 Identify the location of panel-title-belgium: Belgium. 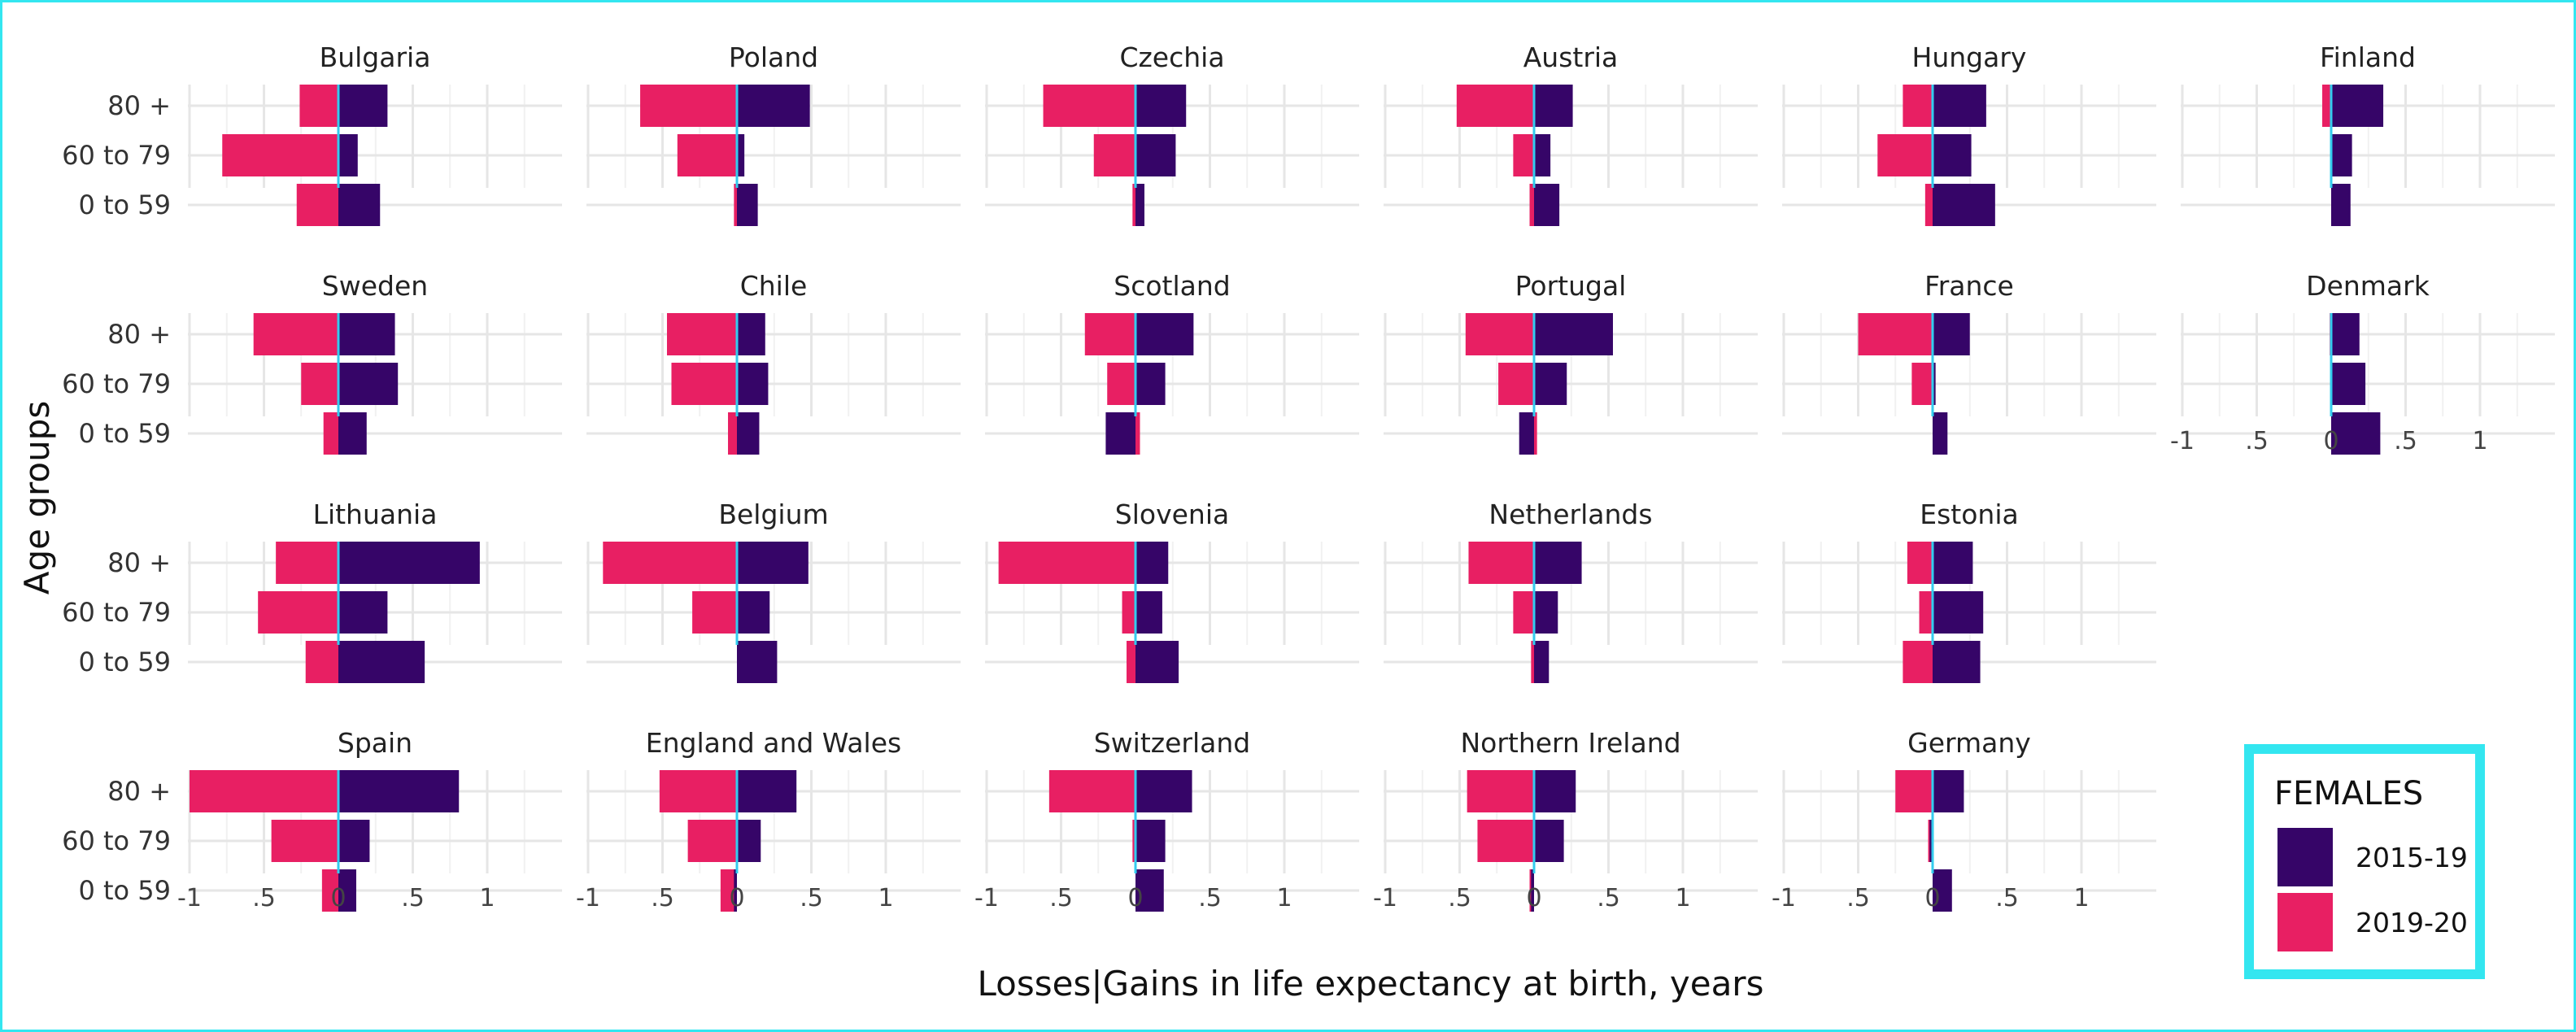
(773, 514).